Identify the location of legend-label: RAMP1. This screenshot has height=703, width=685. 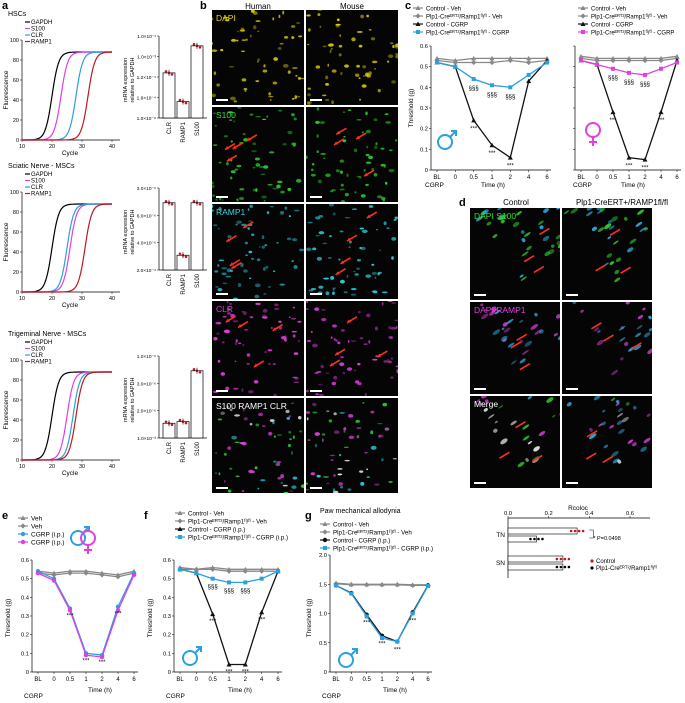
(41, 195).